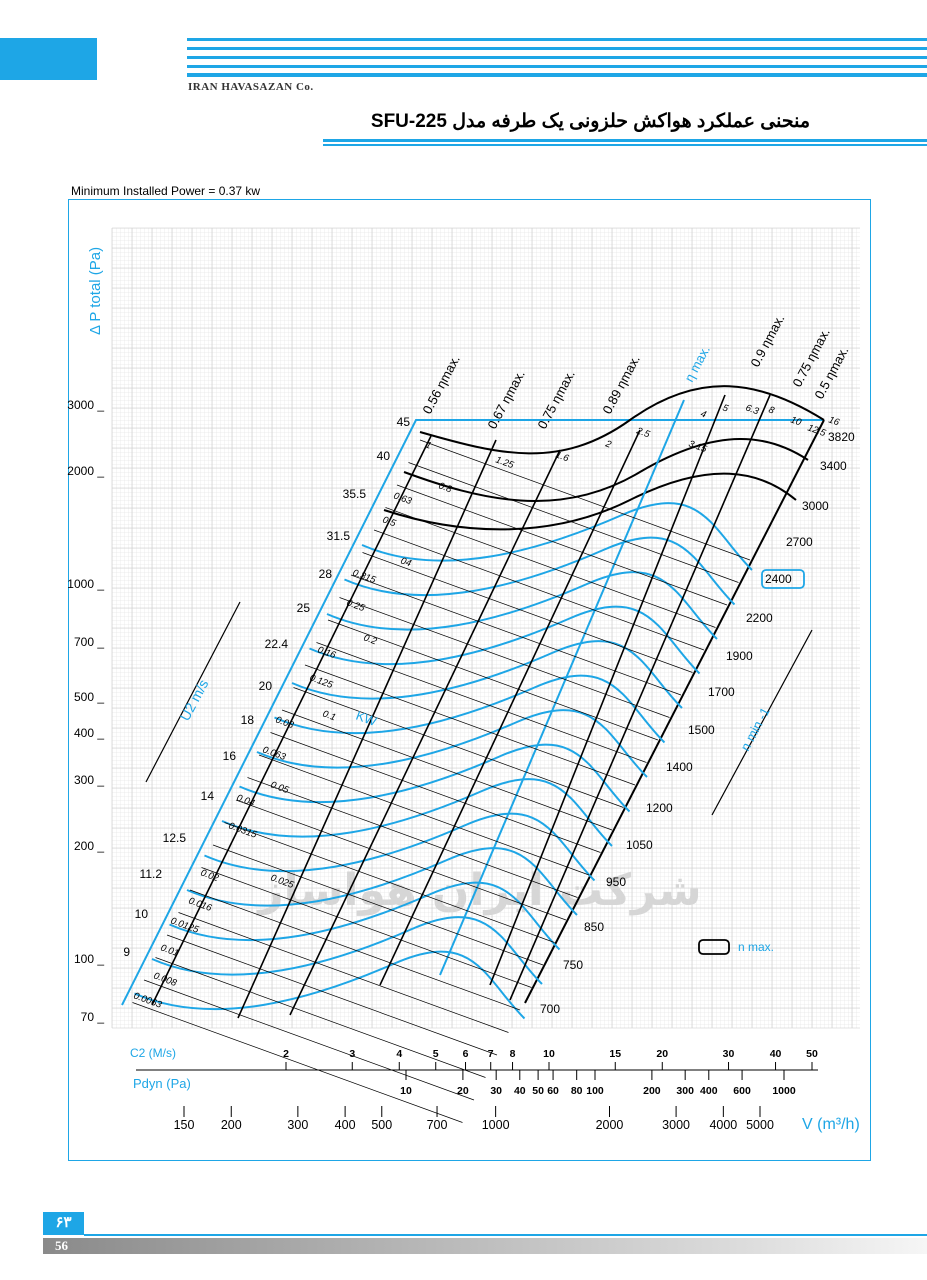  Describe the element at coordinates (783, 579) in the screenshot. I see `rpm-max-marker` at that location.